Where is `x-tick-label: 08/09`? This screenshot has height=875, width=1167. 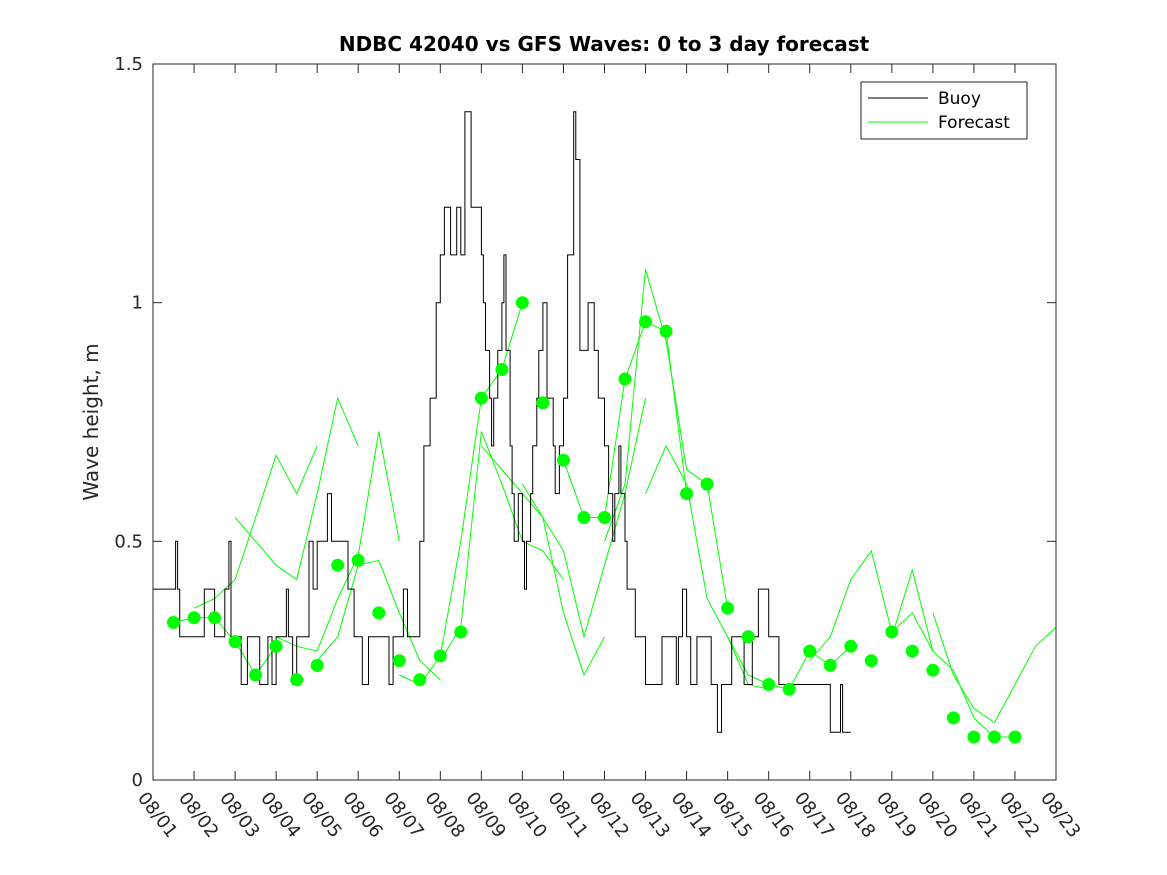
x-tick-label: 08/09 is located at coordinates (485, 815).